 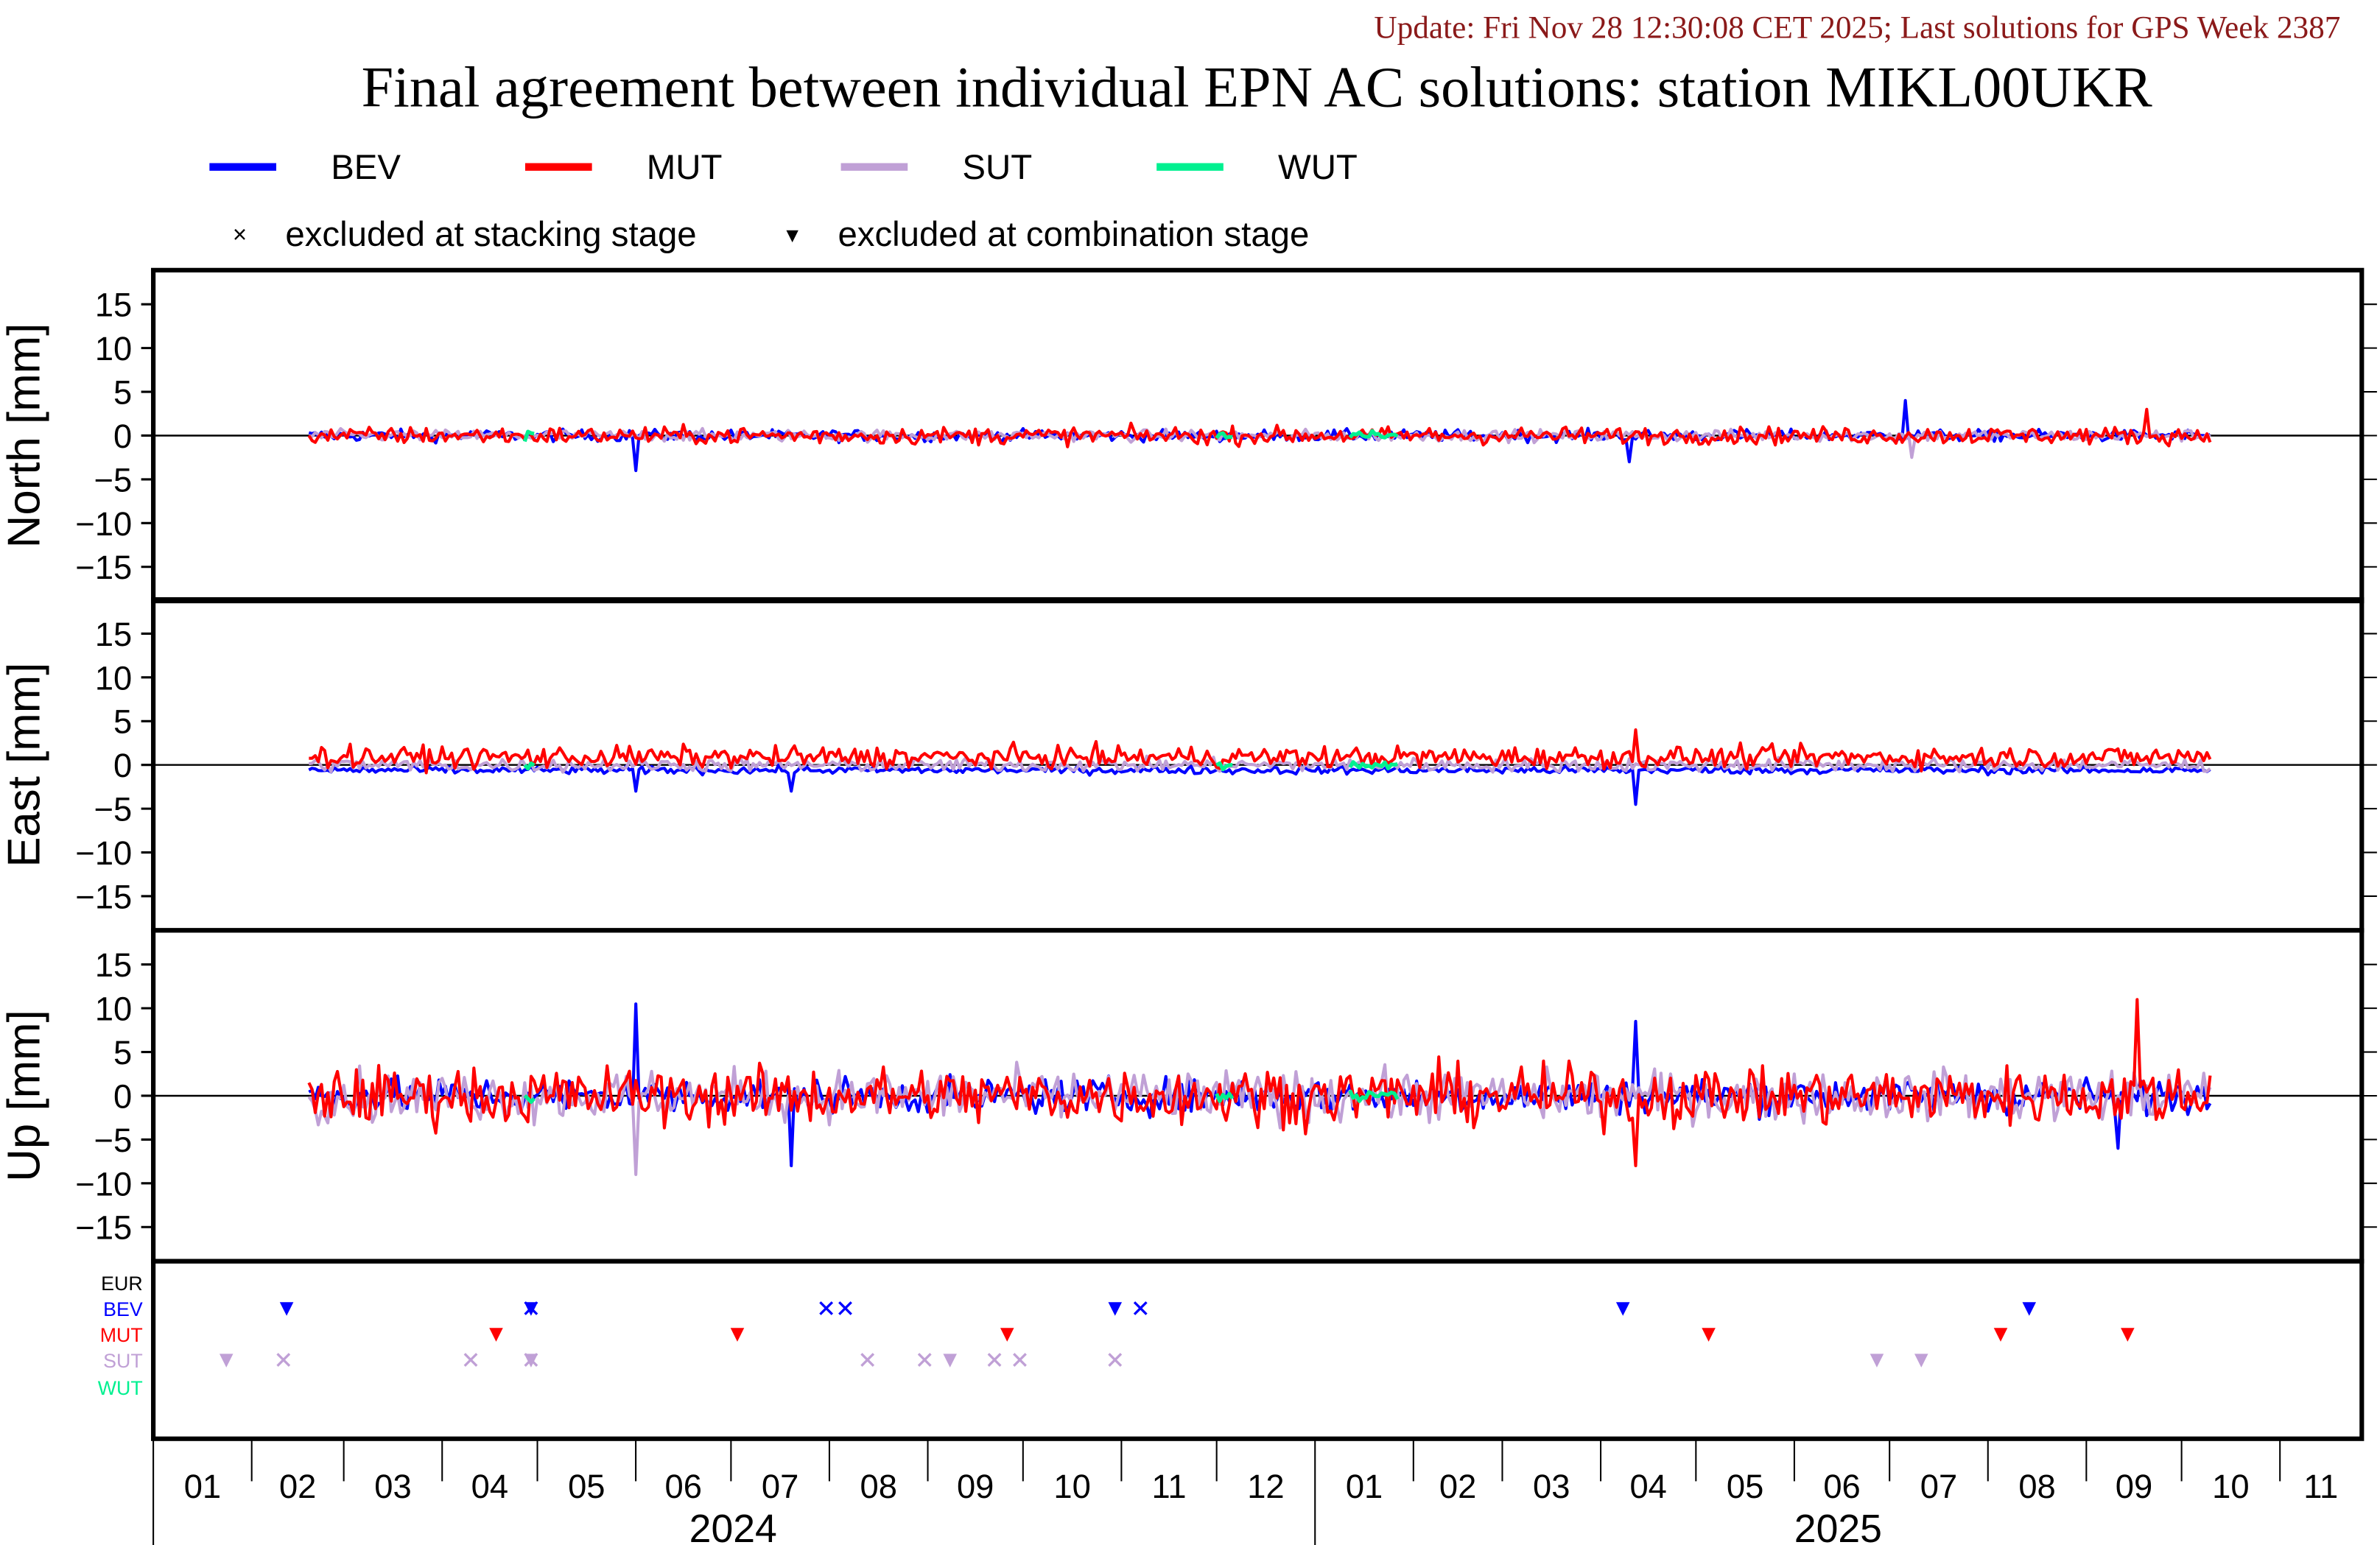 I want to click on legend-label-wut: WUT, so click(x=1318, y=168).